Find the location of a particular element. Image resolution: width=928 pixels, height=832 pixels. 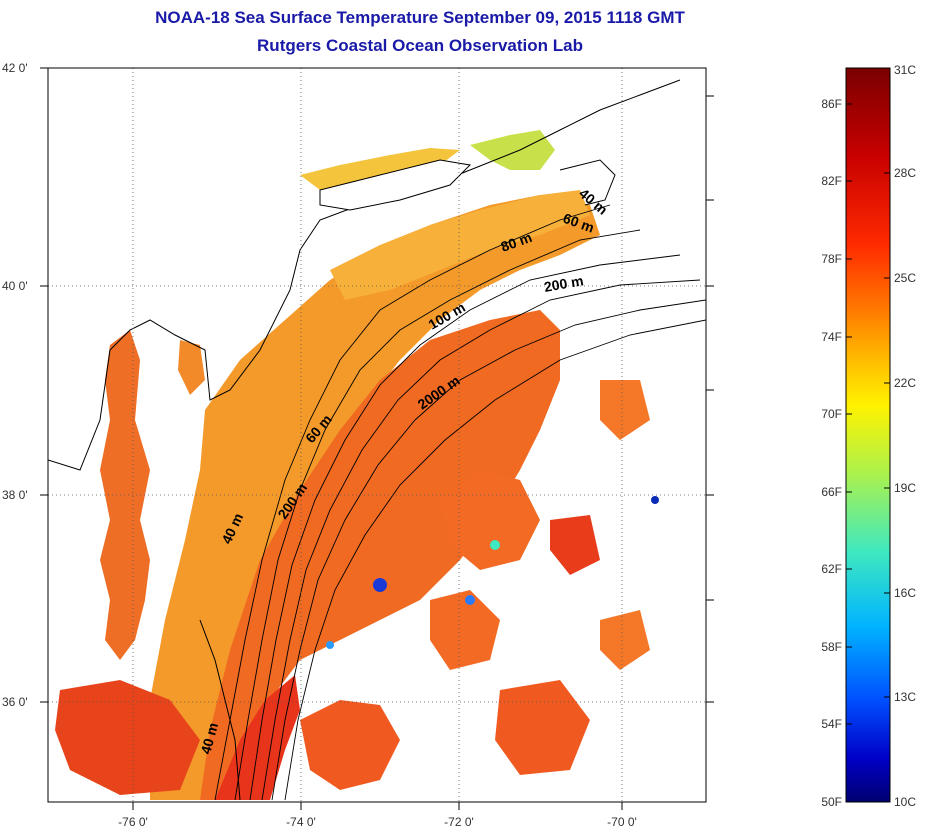

cbar-c-16: 16C is located at coordinates (905, 593).